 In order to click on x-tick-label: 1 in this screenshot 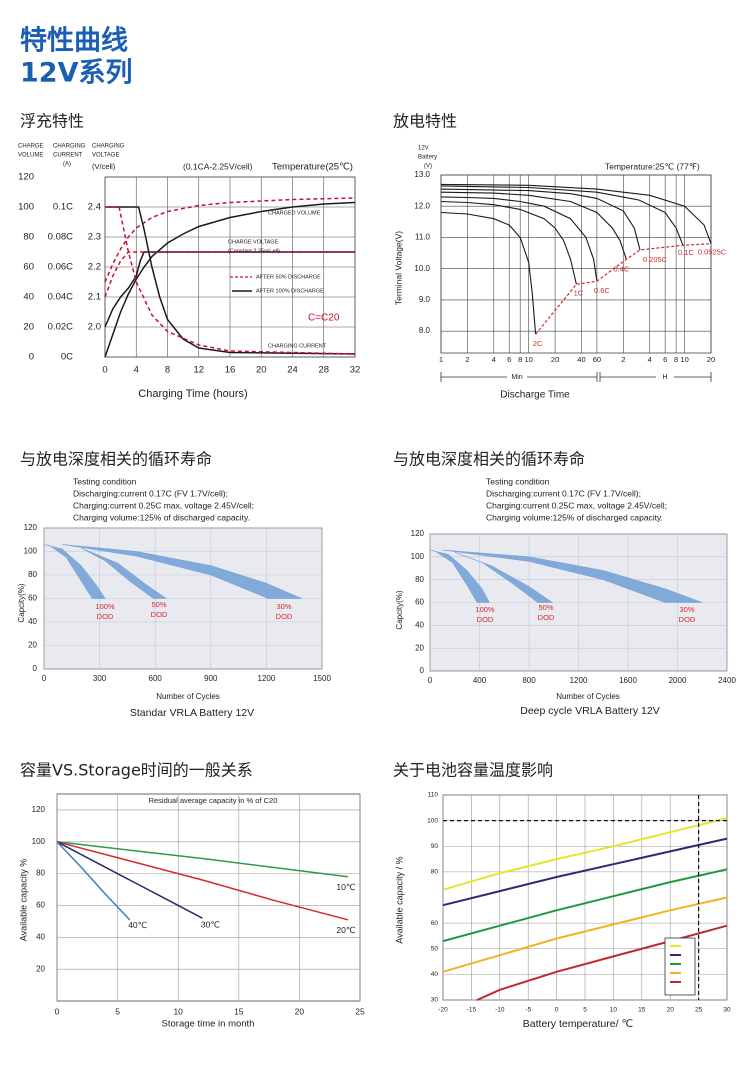, I will do `click(441, 359)`.